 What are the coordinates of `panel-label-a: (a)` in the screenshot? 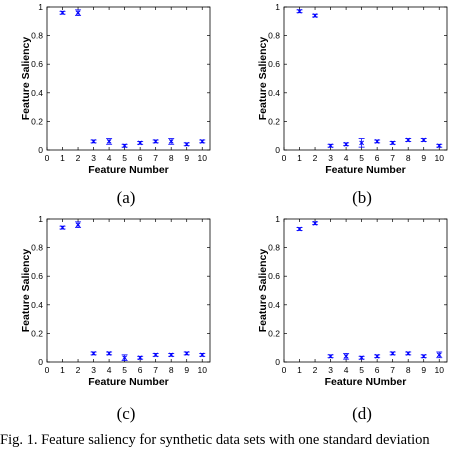 It's located at (126, 197).